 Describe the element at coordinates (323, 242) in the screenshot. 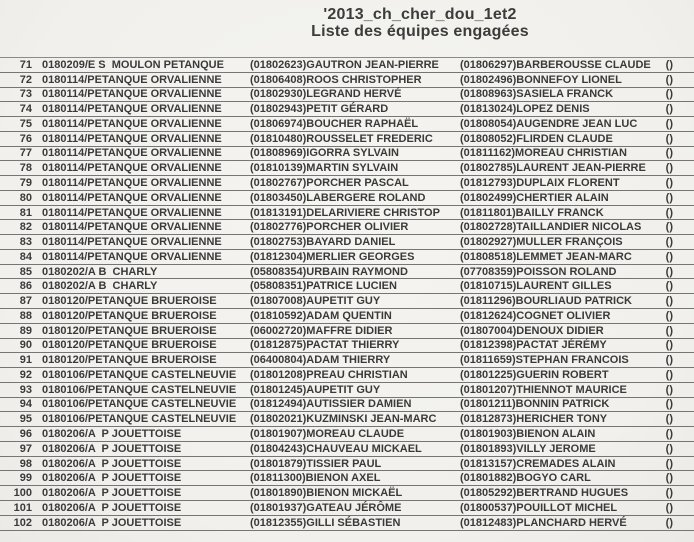

I see `player1-cell: (01802753)BAYARD DANIEL` at that location.